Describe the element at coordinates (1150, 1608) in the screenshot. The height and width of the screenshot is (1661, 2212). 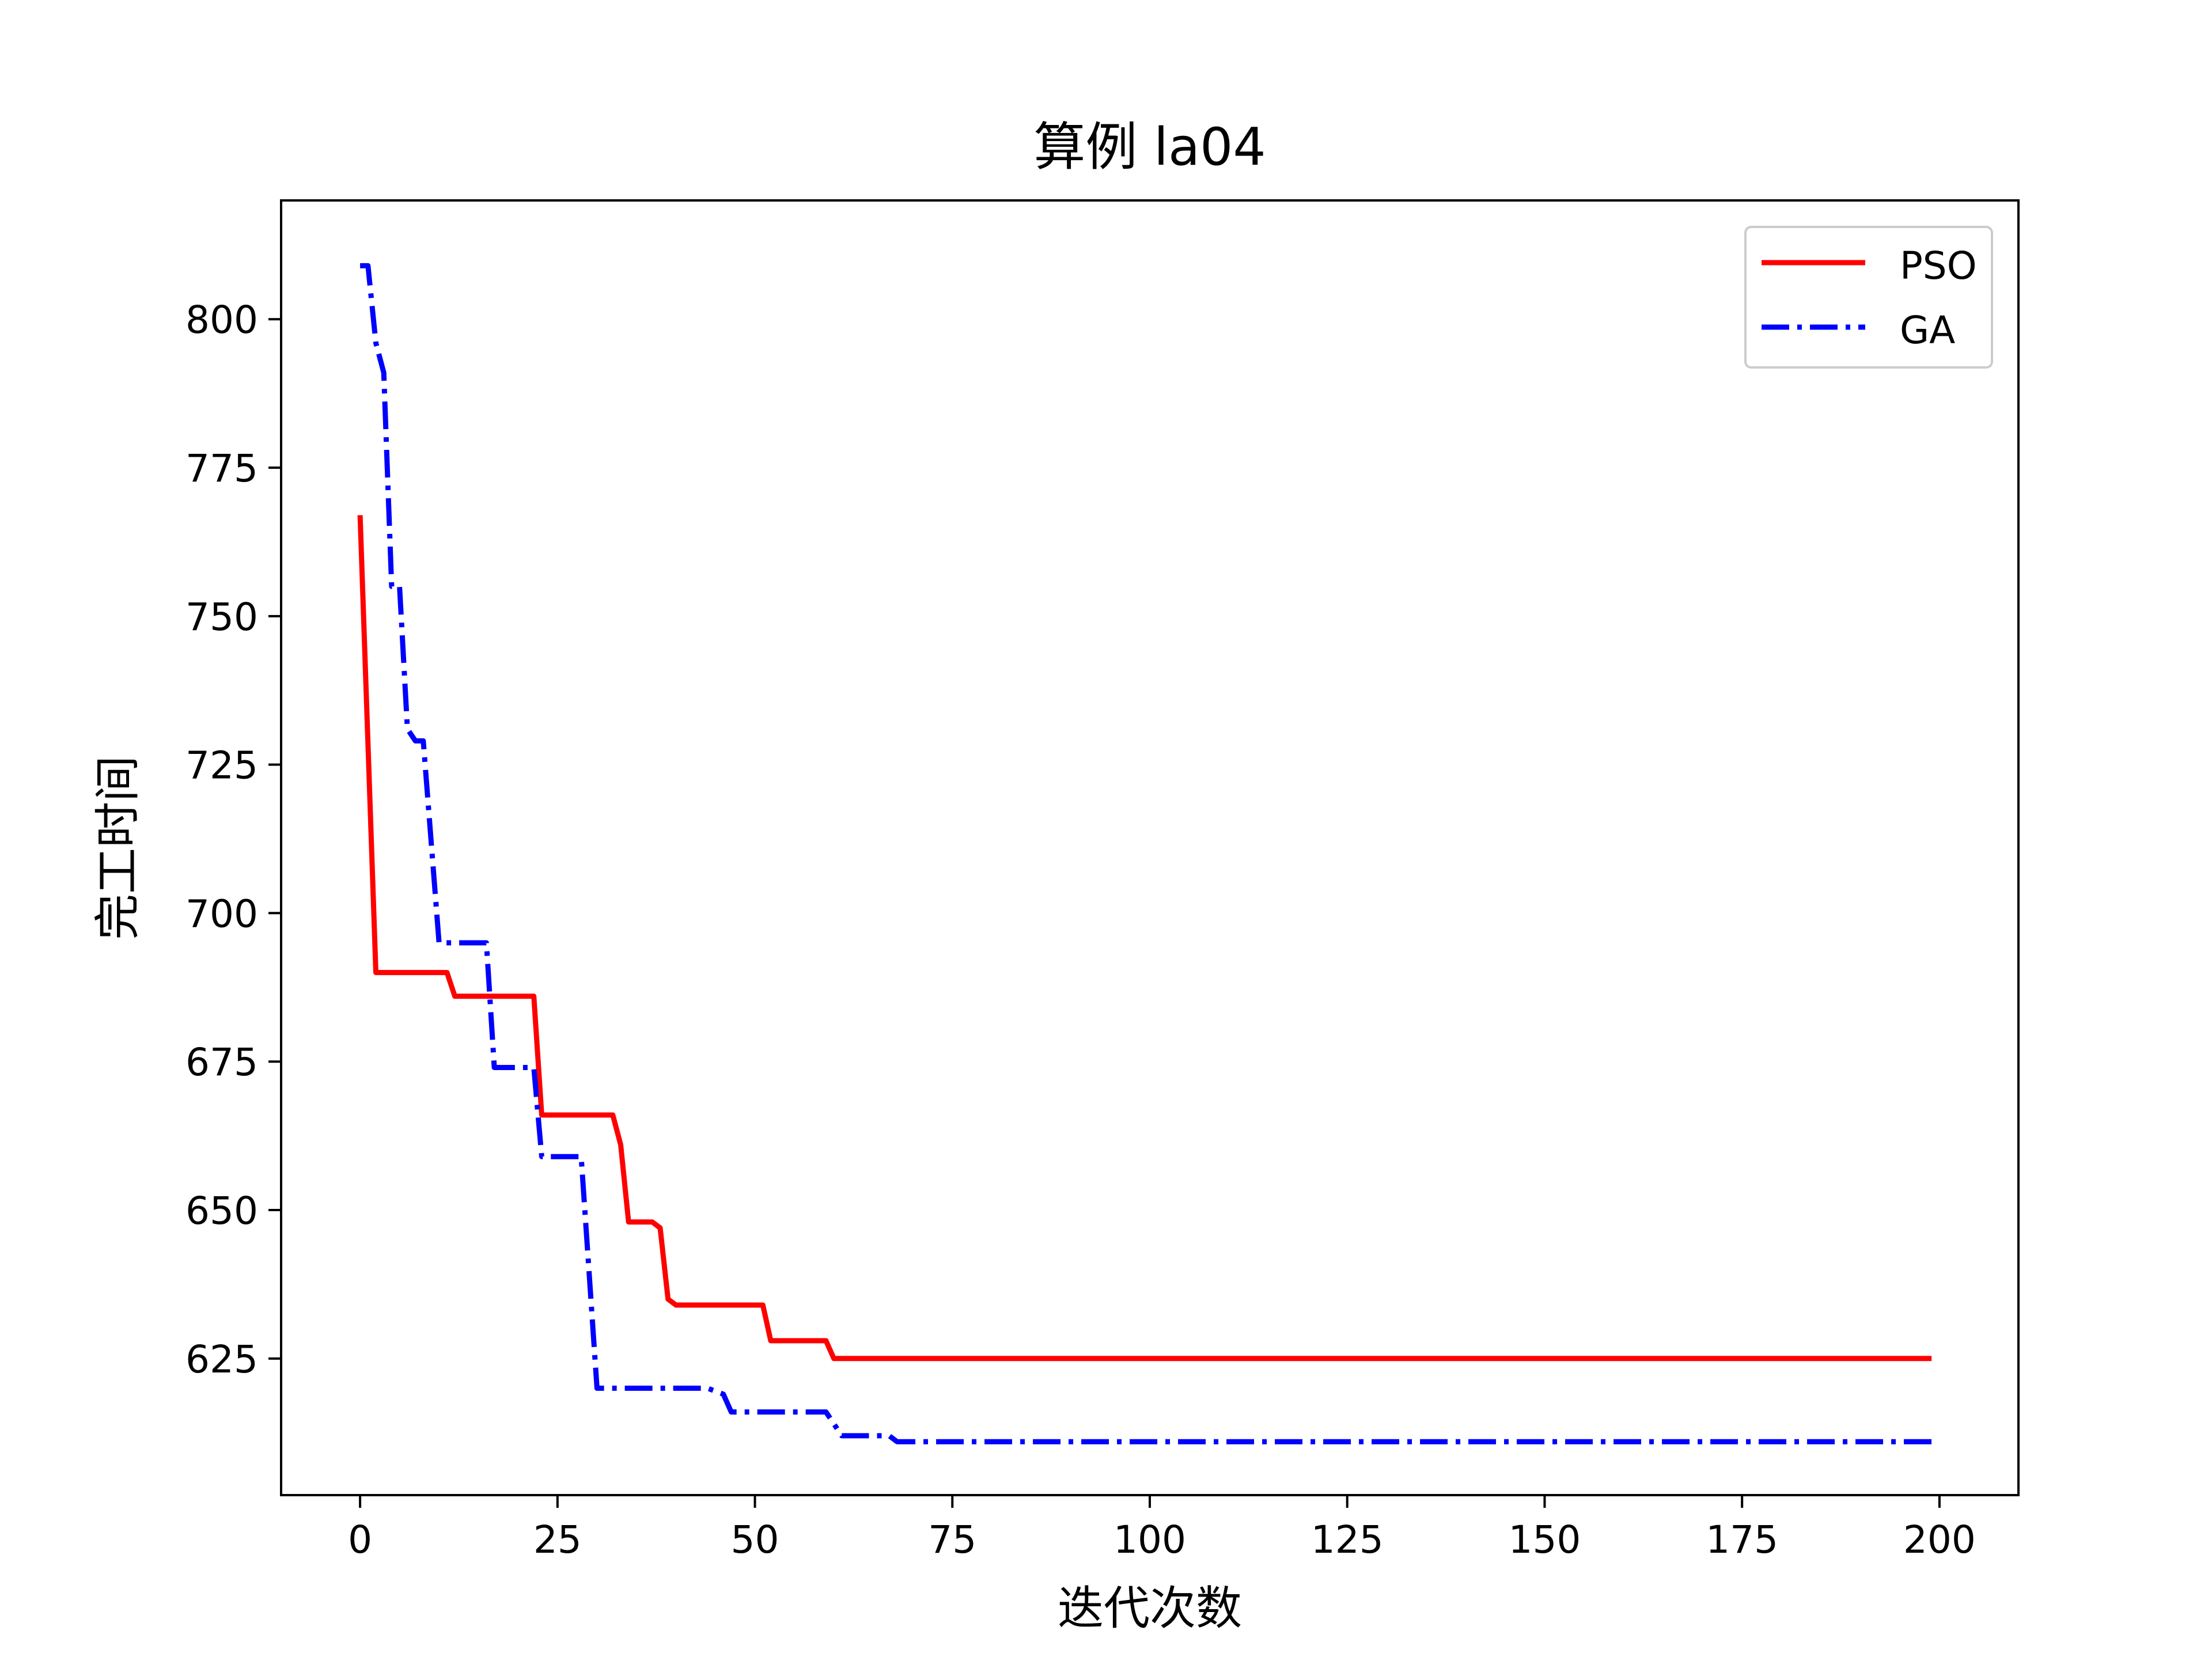
I see `x-axis-label: 迭代次数` at that location.